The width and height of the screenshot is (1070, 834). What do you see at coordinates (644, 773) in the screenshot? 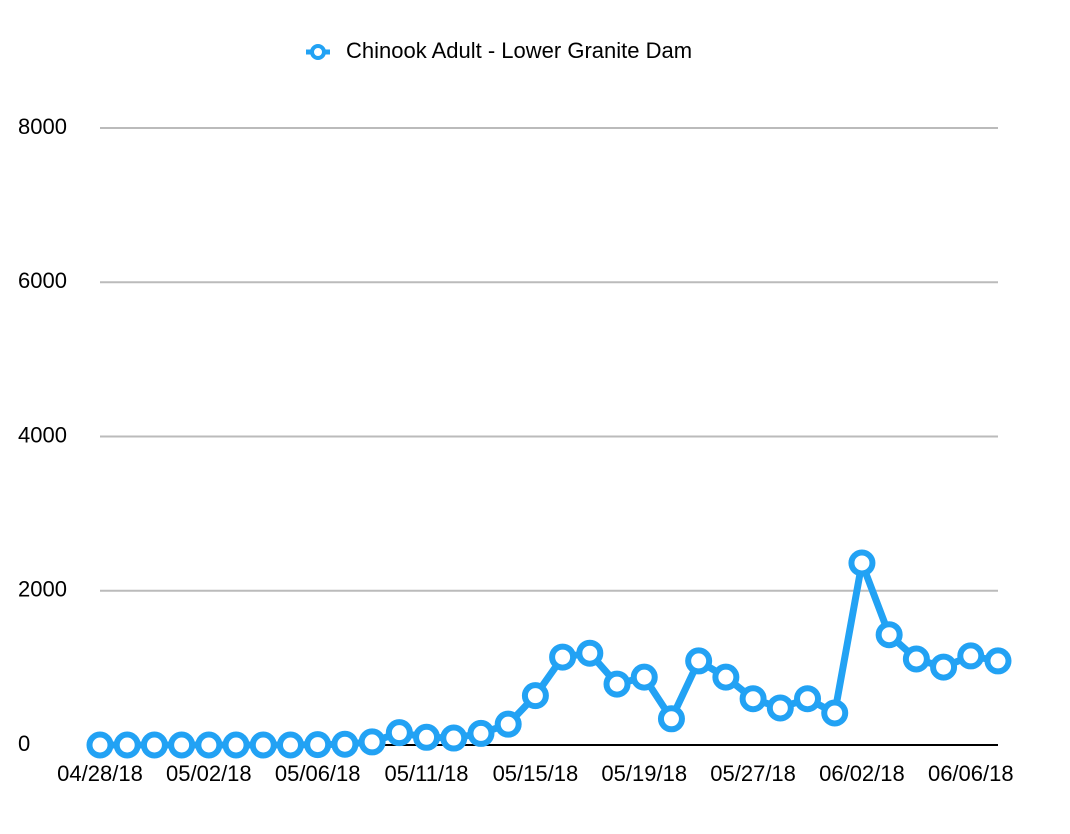
I see `x-tick-label: 05/19/18` at bounding box center [644, 773].